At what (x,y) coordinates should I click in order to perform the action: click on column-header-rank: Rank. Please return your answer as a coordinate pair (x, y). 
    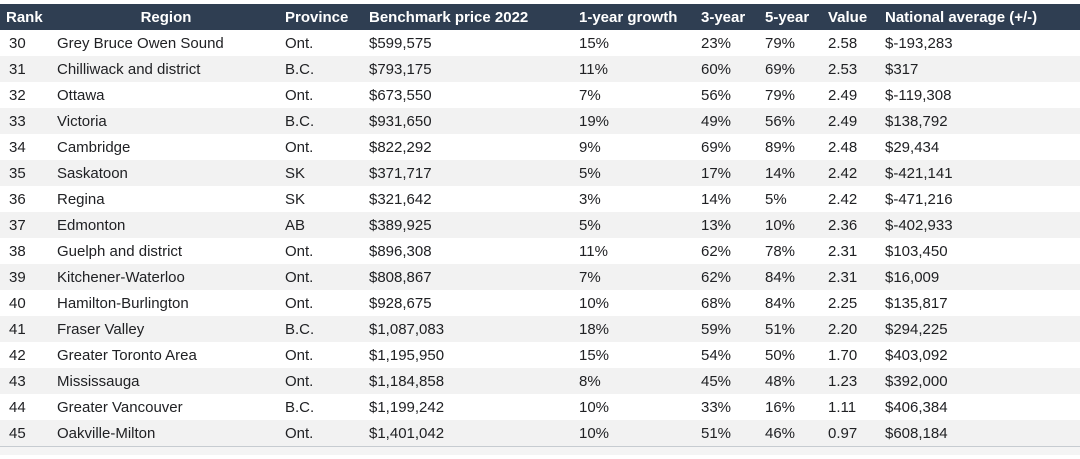
    Looking at the image, I should click on (26, 17).